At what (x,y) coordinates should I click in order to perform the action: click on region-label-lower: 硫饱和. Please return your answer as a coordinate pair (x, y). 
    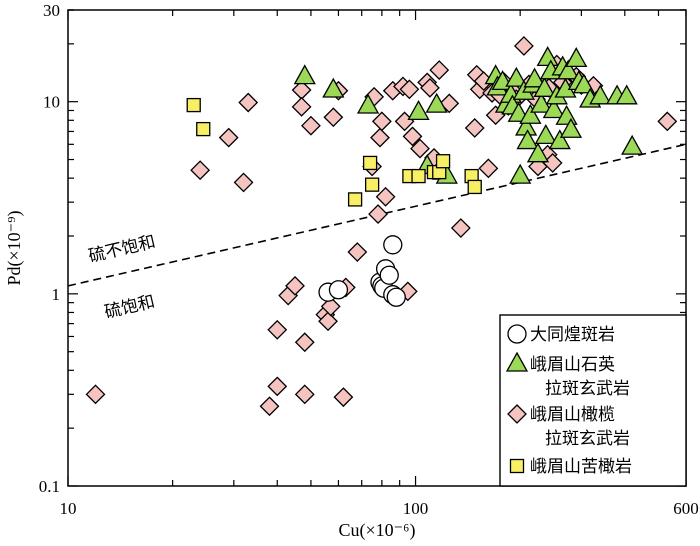
    Looking at the image, I should click on (130, 307).